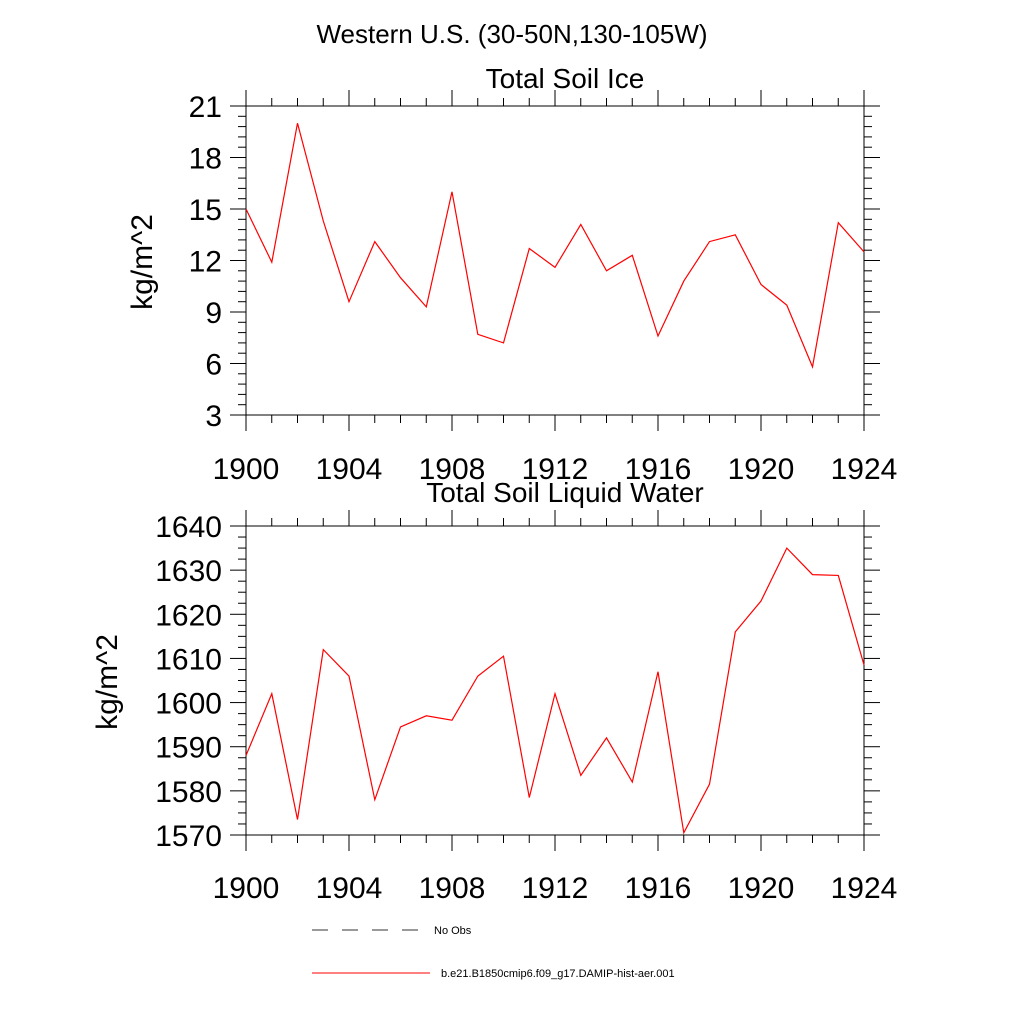 This screenshot has width=1024, height=1024. What do you see at coordinates (555, 246) in the screenshot?
I see `series-line` at bounding box center [555, 246].